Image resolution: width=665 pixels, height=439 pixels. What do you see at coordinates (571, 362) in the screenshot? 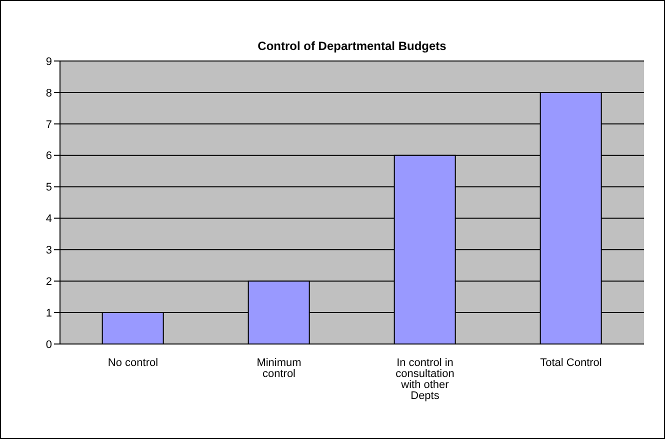
I see `x-tick-label: Total Control` at bounding box center [571, 362].